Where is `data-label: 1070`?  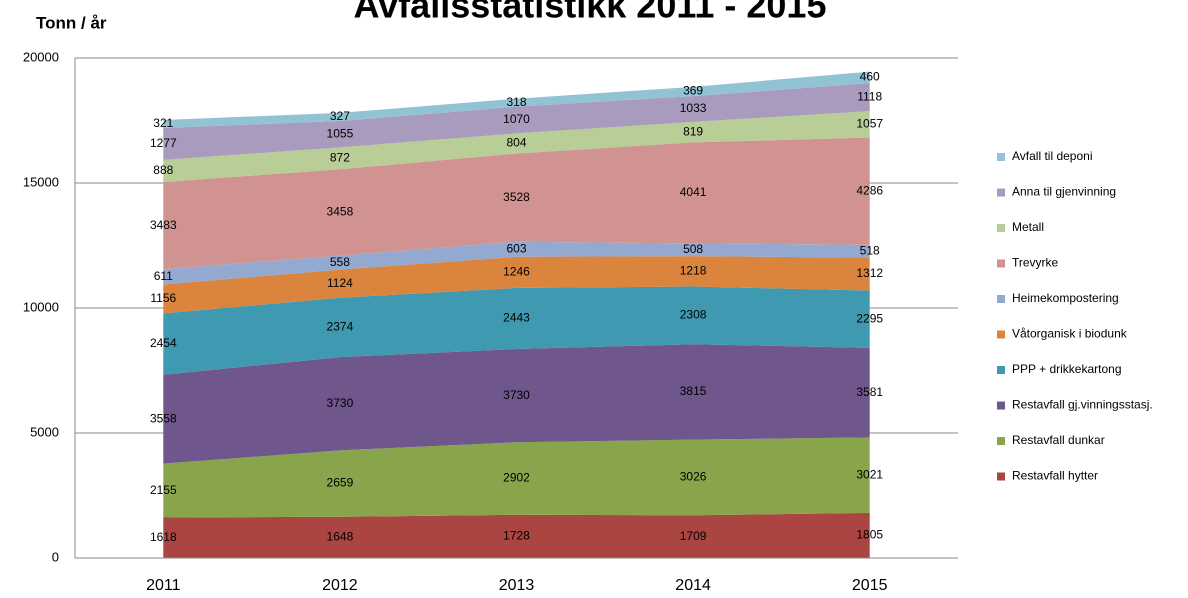
data-label: 1070 is located at coordinates (516, 119).